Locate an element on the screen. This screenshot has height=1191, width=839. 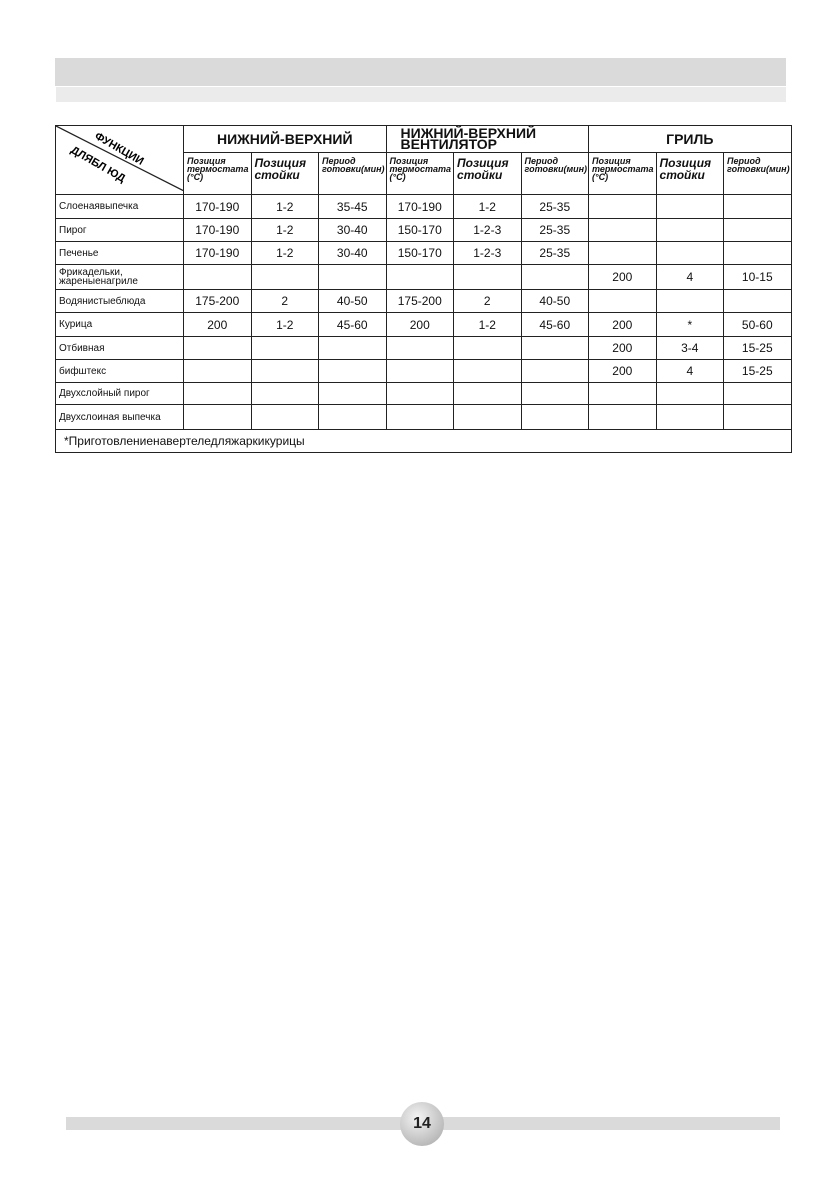
table-row: Двухслойный пирог is located at coordinates (423, 393).